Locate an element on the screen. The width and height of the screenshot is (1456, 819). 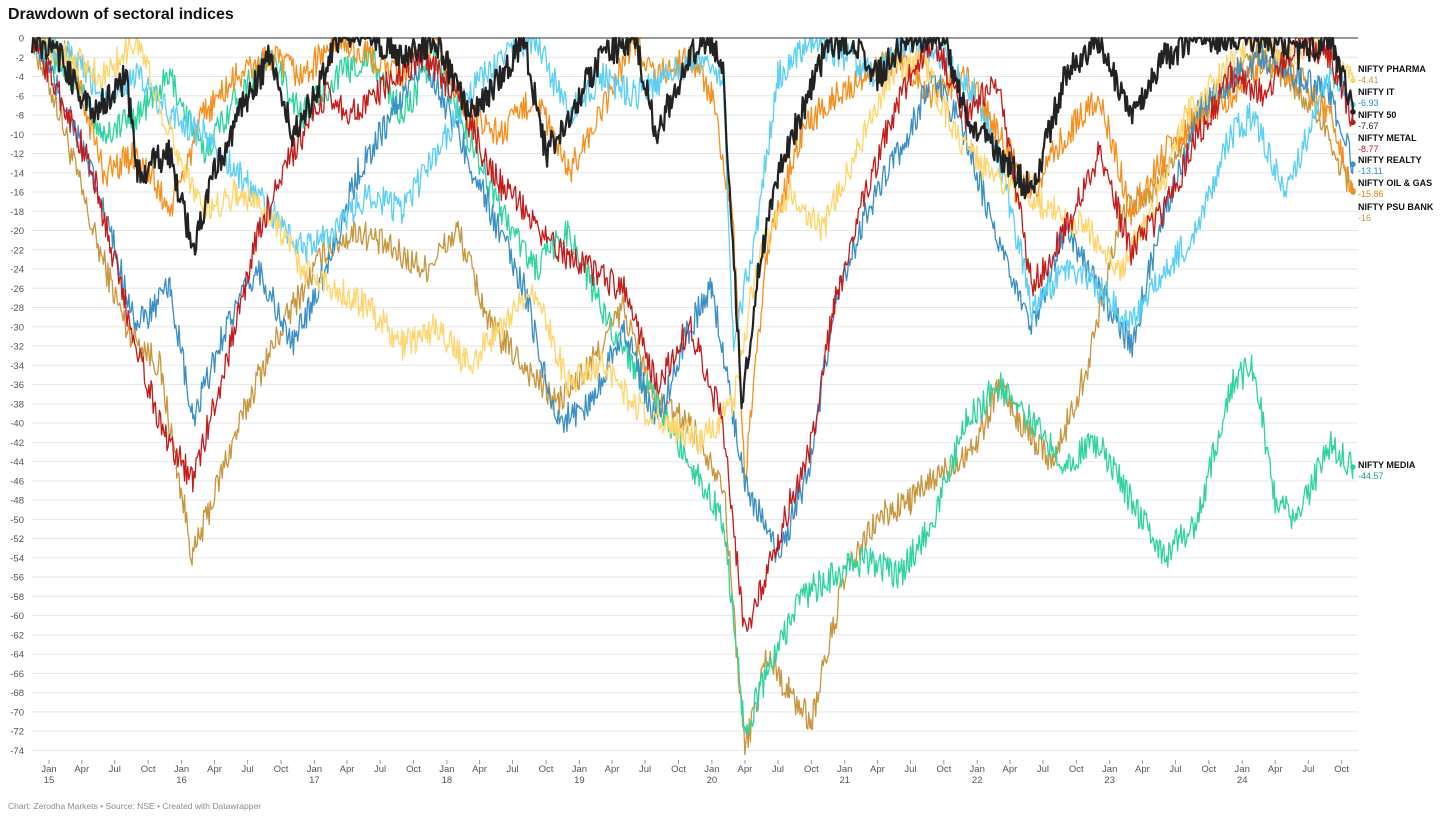
y-tick-label: -32 is located at coordinates (17, 347).